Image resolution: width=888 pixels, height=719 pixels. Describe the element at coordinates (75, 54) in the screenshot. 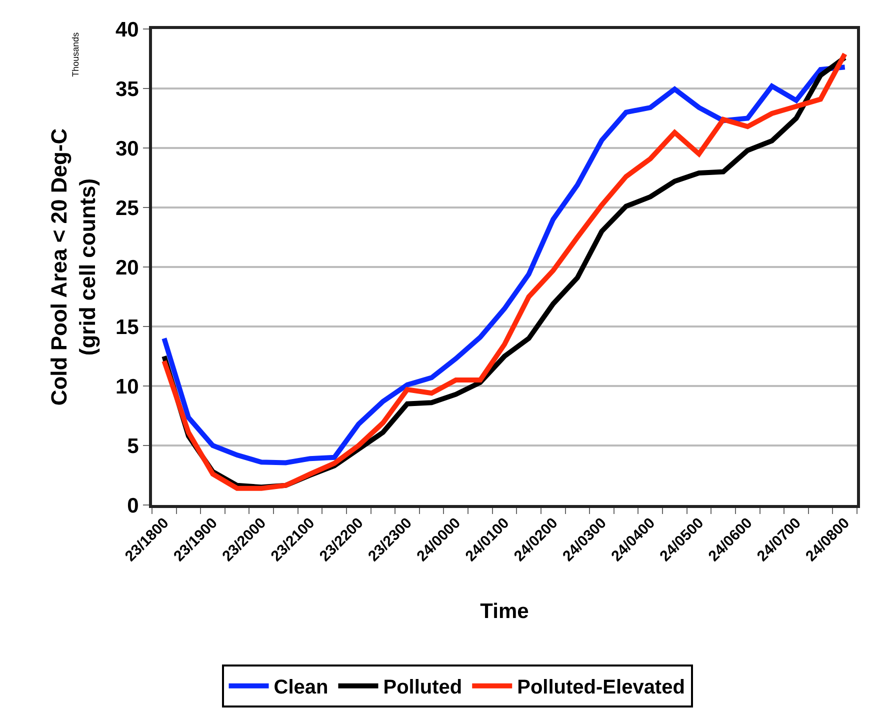

I see `text: Thousands` at that location.